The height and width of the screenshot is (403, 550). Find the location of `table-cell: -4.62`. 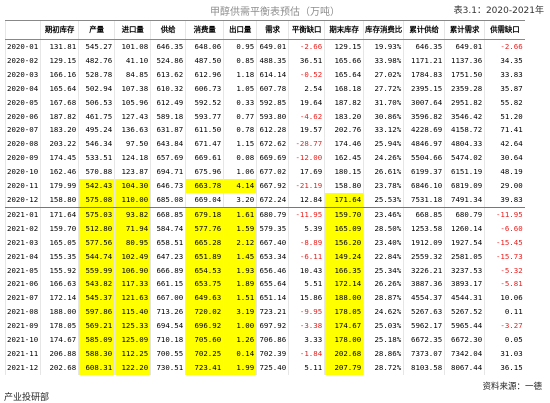

table-cell: -4.62 is located at coordinates (306, 116).